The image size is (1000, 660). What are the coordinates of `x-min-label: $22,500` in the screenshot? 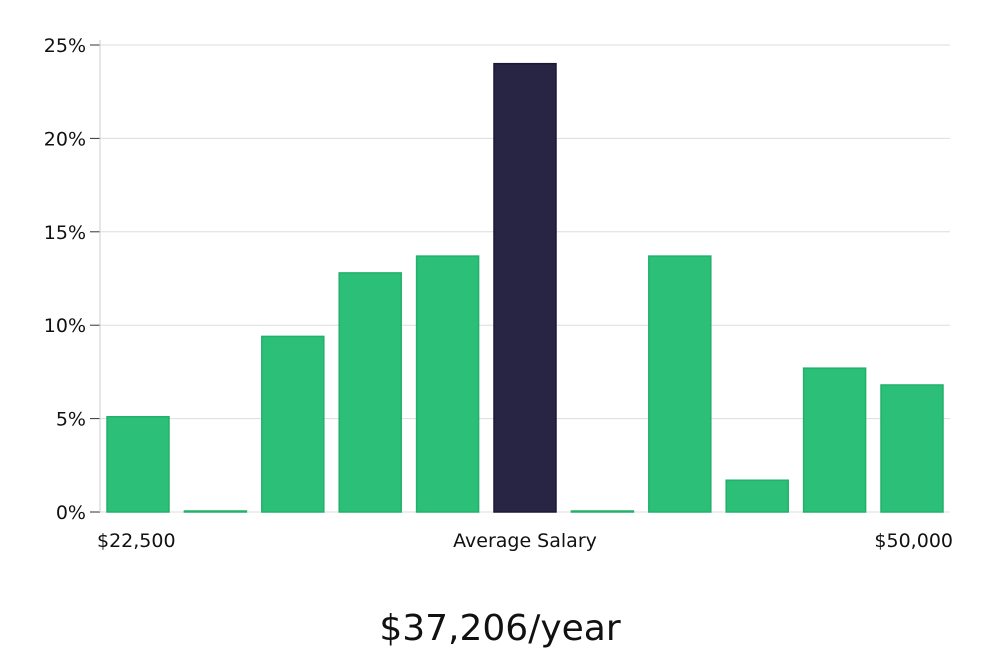 It's located at (136, 541).